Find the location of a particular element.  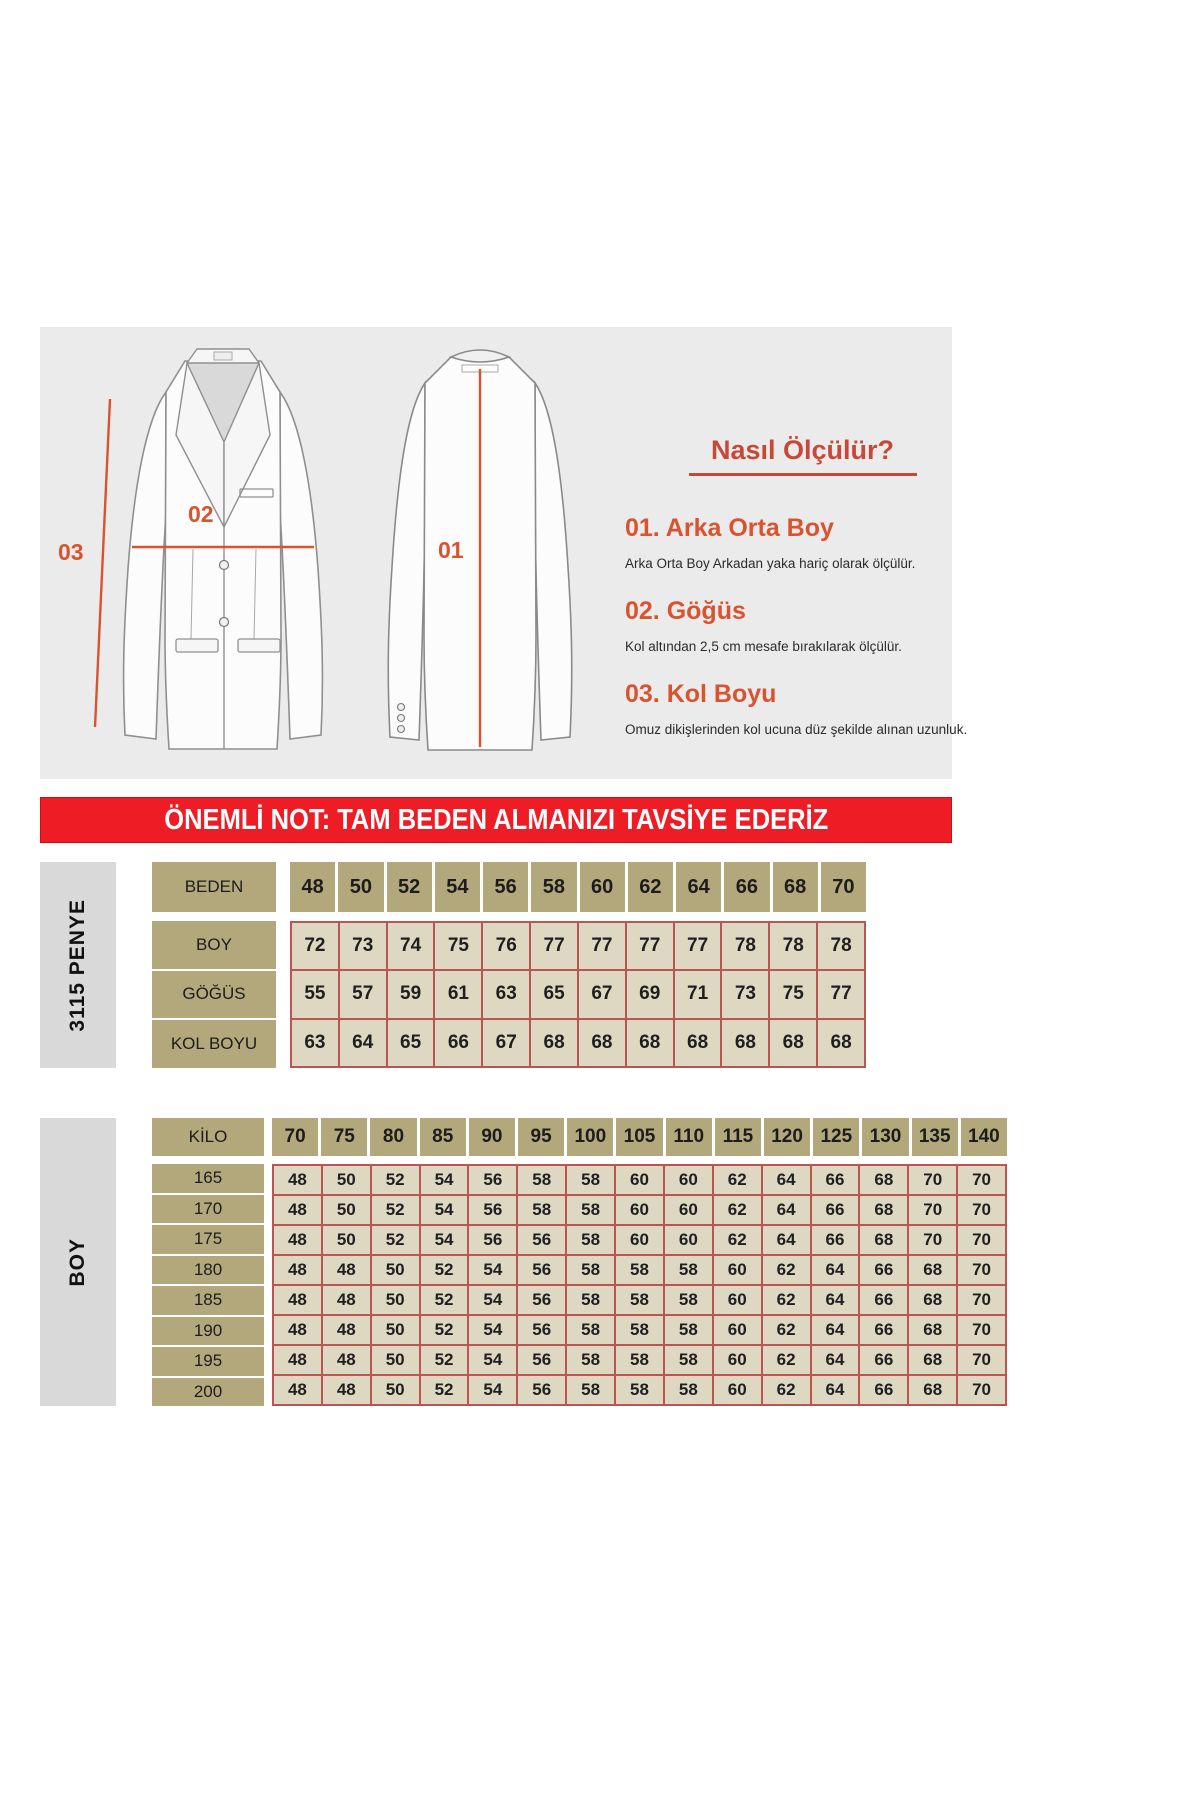

row-label-cell: 170 is located at coordinates (208, 1208).